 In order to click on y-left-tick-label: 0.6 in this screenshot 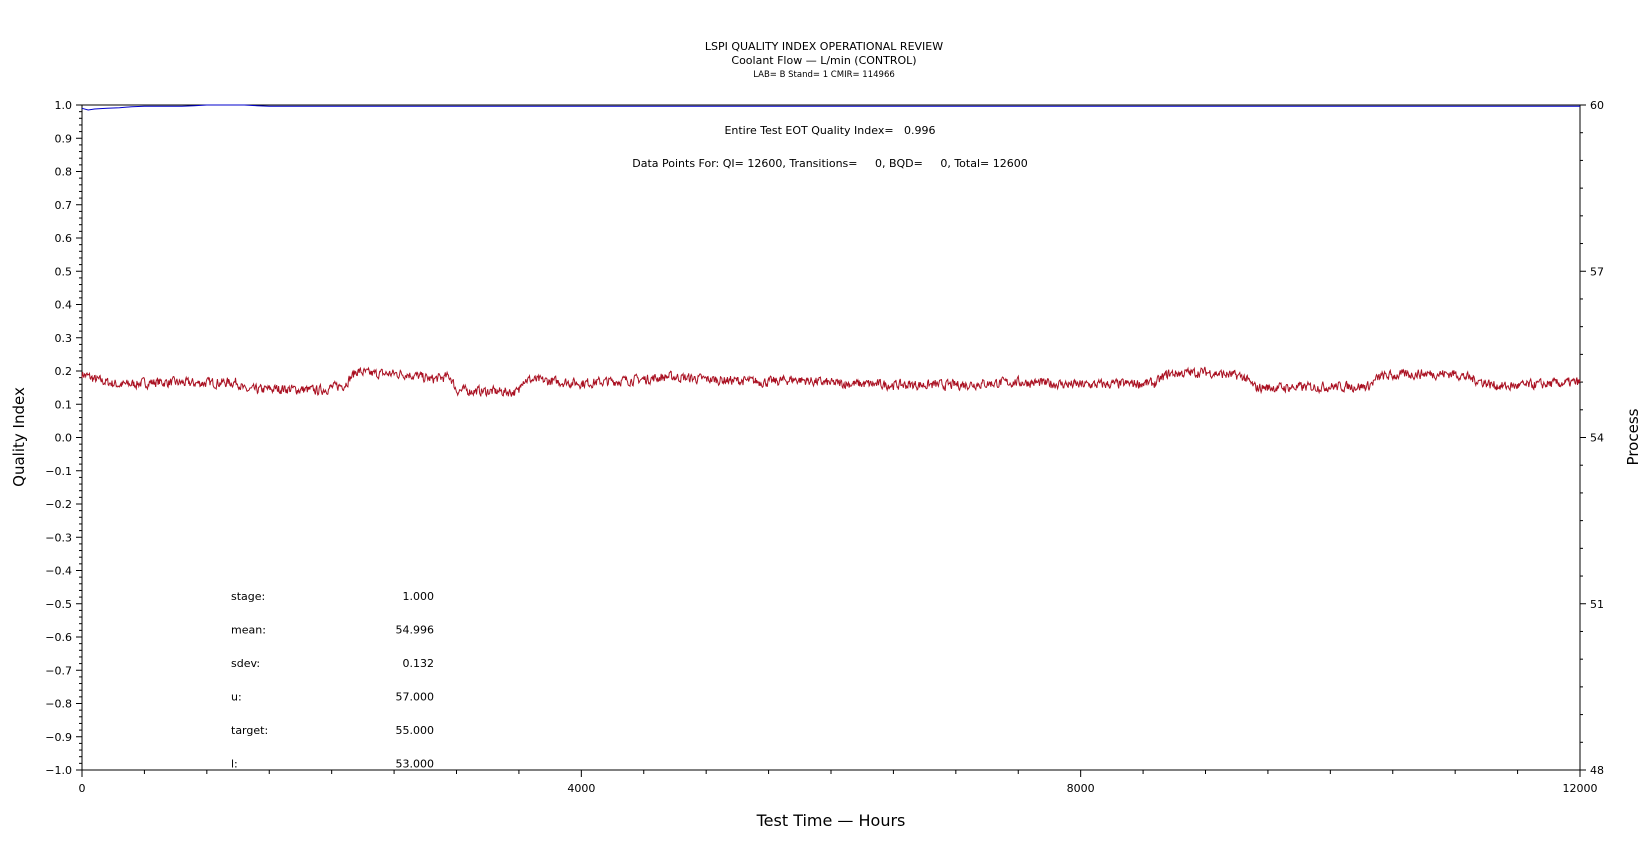, I will do `click(64, 238)`.